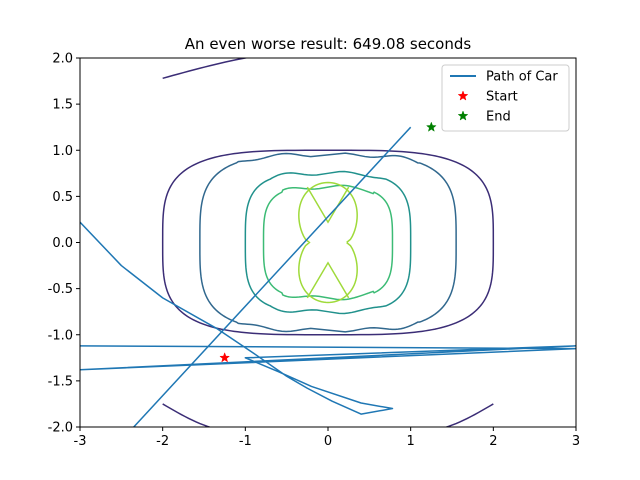 The image size is (640, 480). I want to click on x-tick-label: 0, so click(328, 441).